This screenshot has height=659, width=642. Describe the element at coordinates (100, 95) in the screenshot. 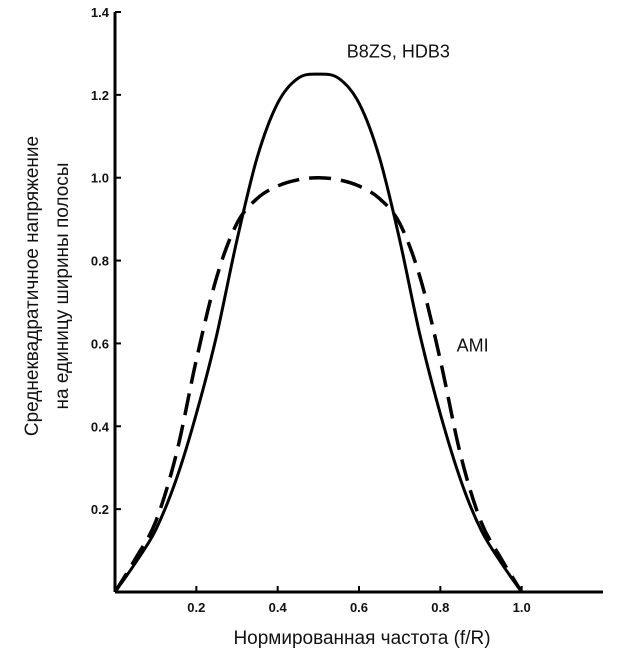

I see `y-tick-label: 1.2` at that location.